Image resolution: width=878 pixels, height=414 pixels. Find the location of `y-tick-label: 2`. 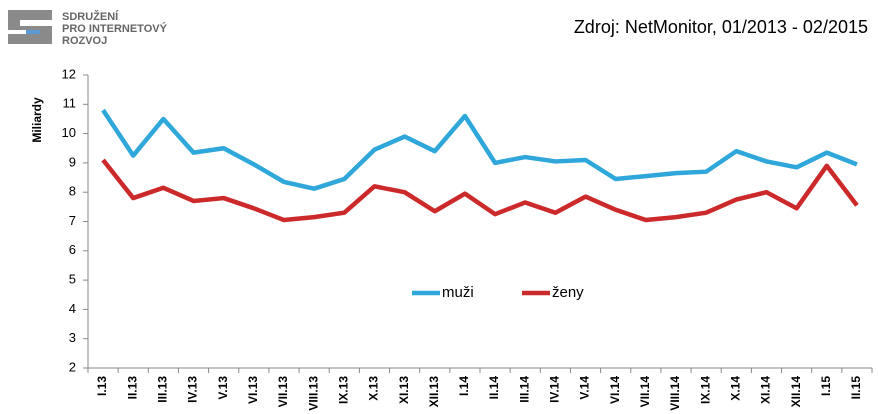

y-tick-label: 2 is located at coordinates (72, 366).